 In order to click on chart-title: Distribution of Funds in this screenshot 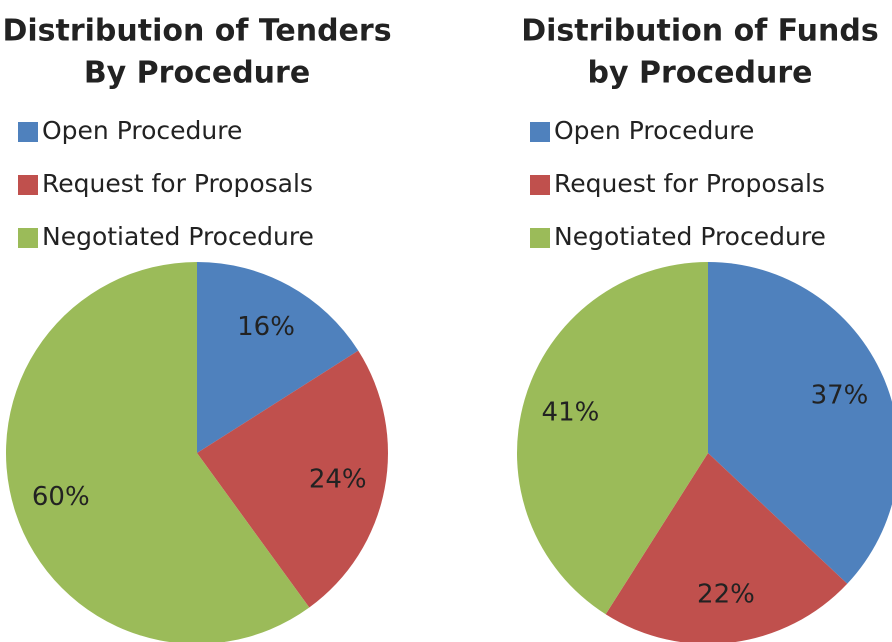, I will do `click(699, 31)`.